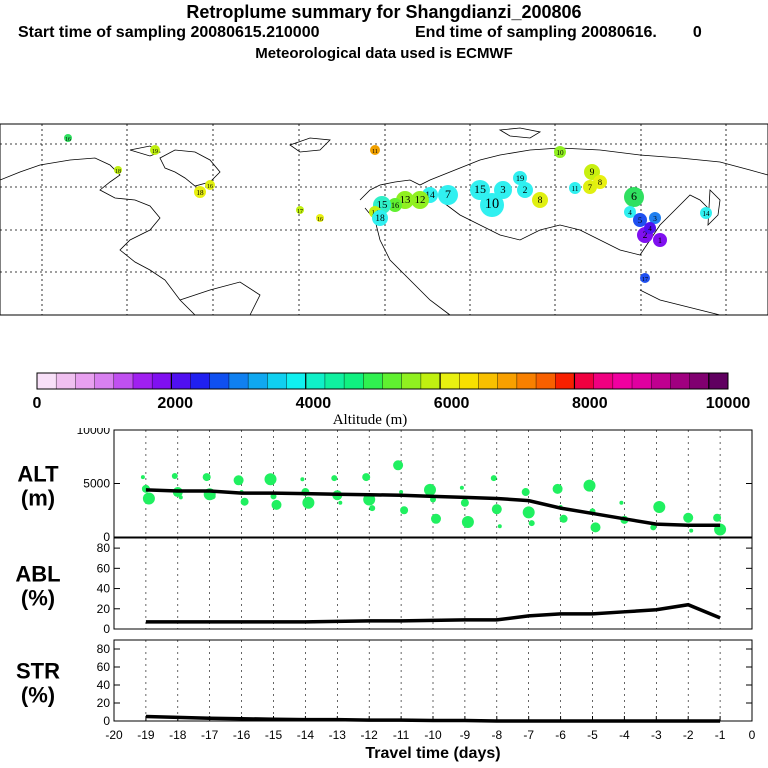 This screenshot has height=768, width=768. What do you see at coordinates (465, 735) in the screenshot?
I see `x-tick-label: -9` at bounding box center [465, 735].